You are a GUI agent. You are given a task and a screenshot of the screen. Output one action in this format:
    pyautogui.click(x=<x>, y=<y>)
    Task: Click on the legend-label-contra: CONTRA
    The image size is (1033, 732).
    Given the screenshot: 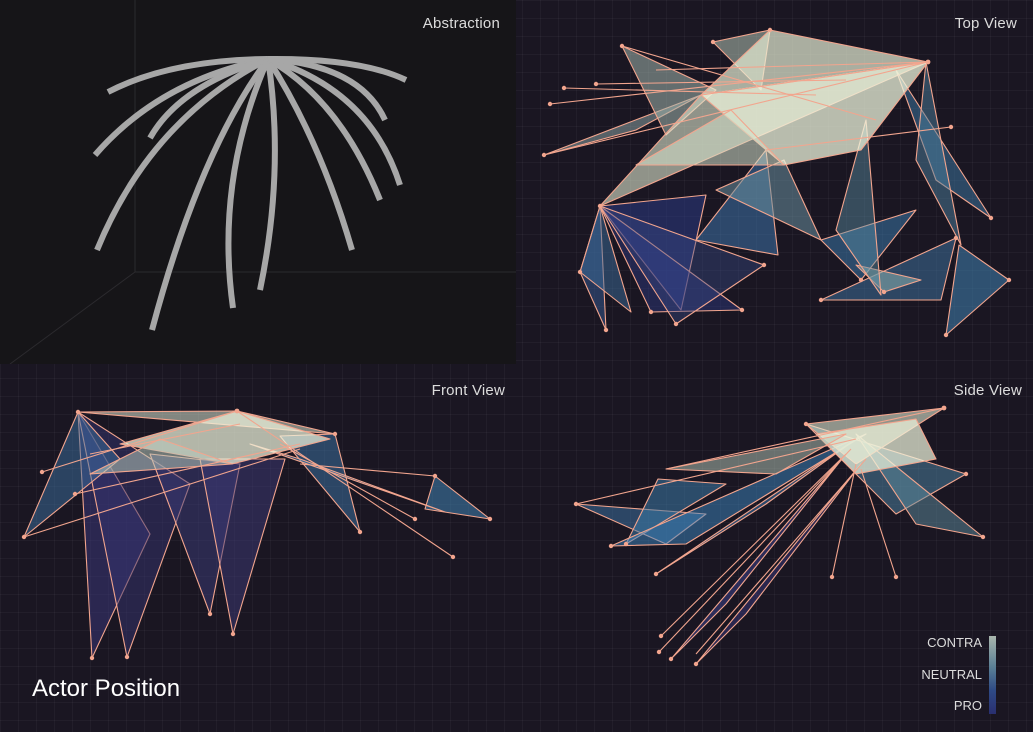 What is the action you would take?
    pyautogui.click(x=954, y=642)
    